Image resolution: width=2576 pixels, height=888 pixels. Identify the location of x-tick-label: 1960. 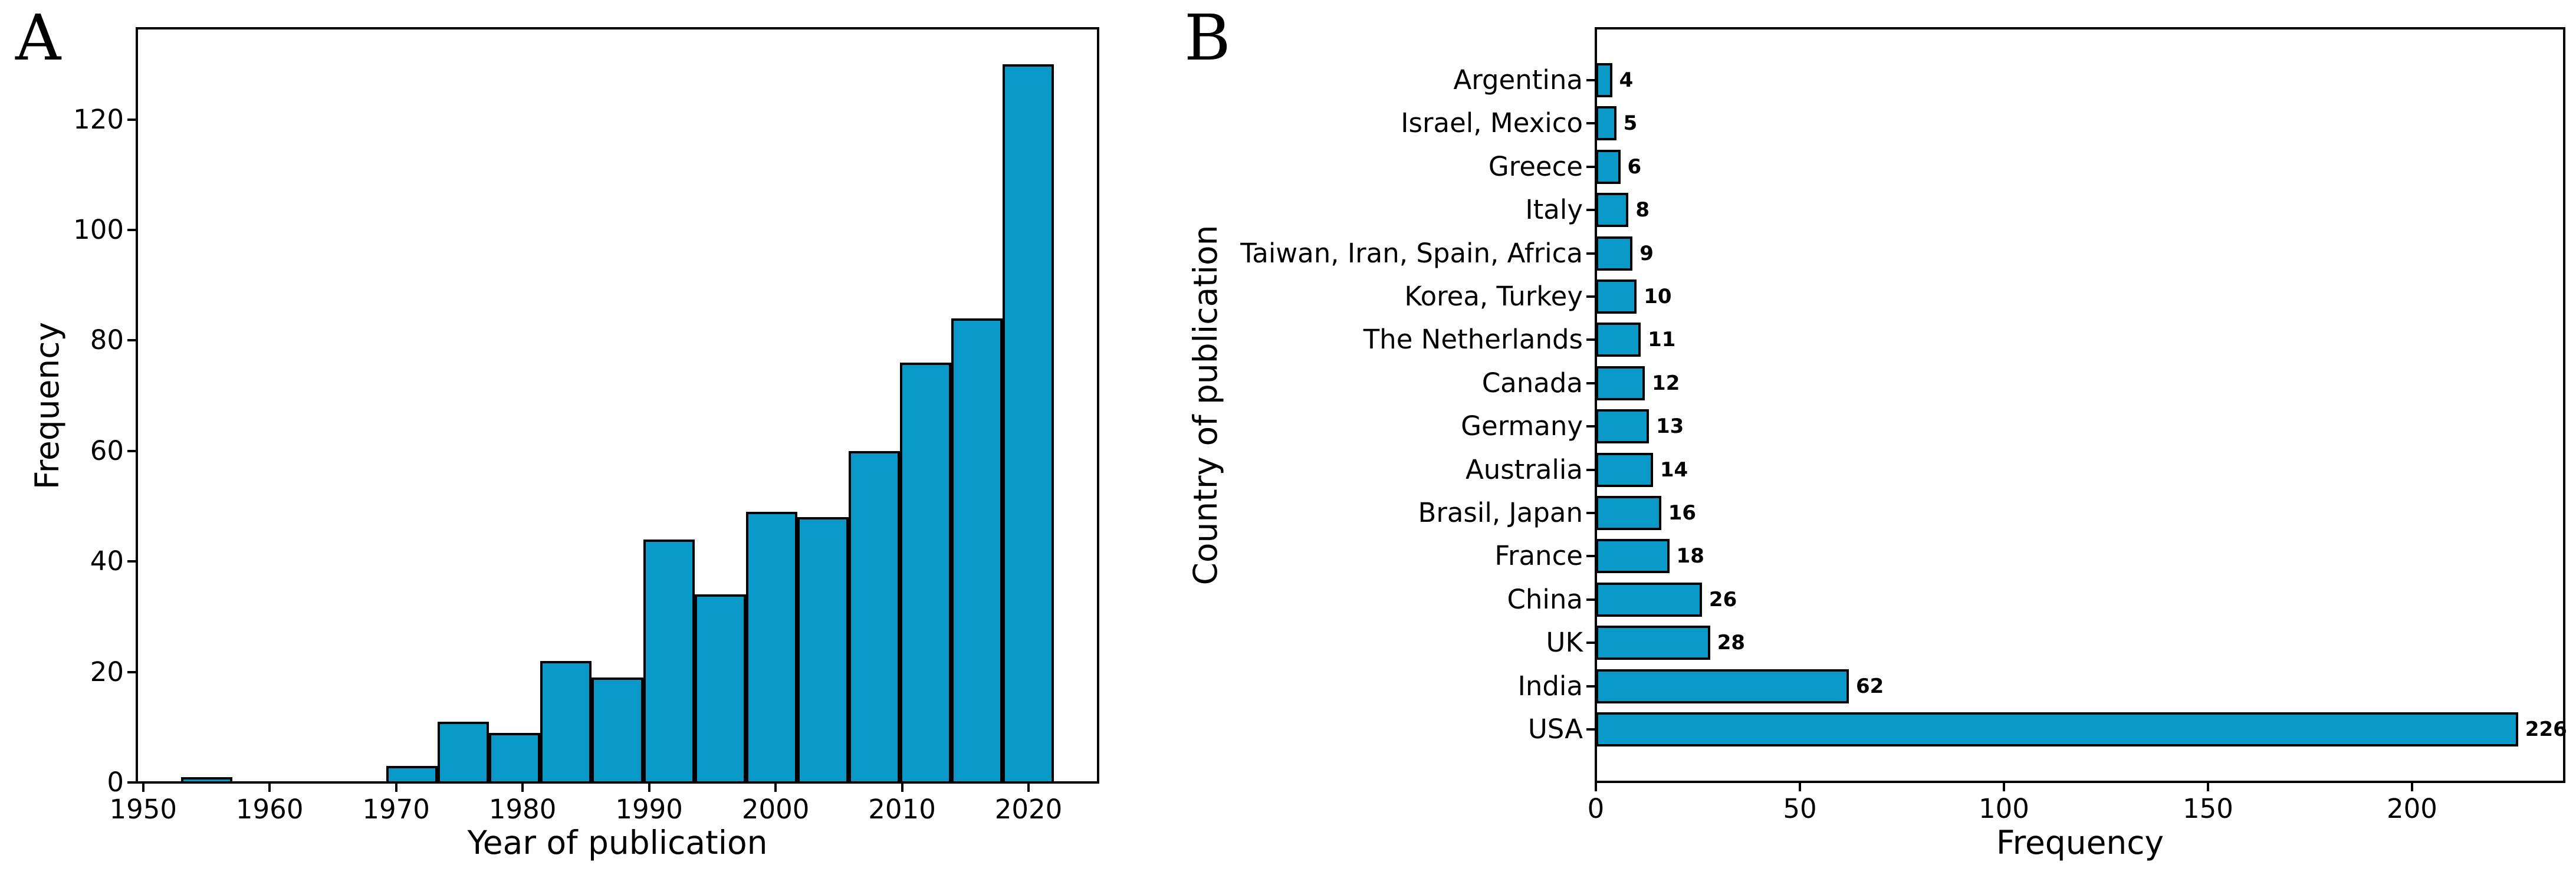
(269, 810).